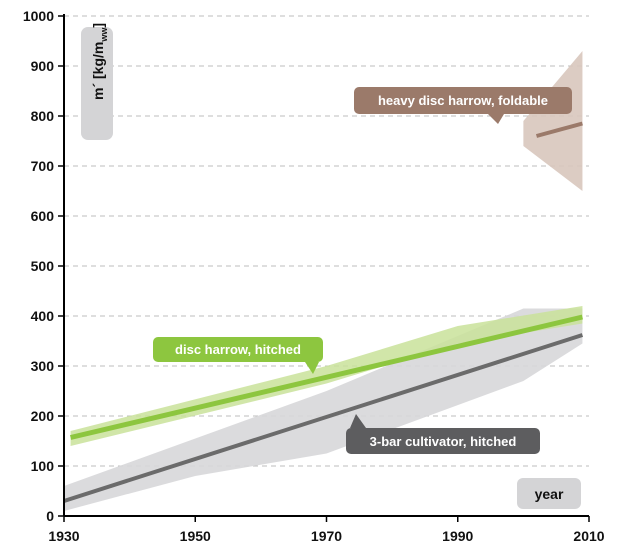 The height and width of the screenshot is (552, 619). I want to click on y-tick-label-400: 400, so click(43, 316).